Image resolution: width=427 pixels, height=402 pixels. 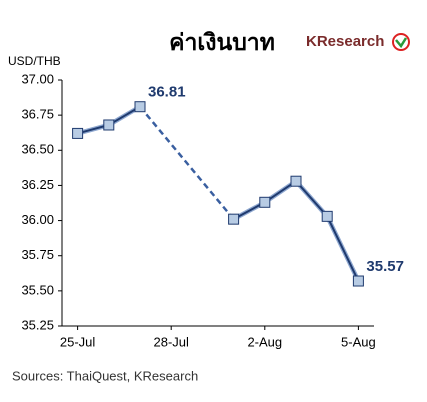 I want to click on x-tick-label: 2-Aug, so click(x=264, y=341).